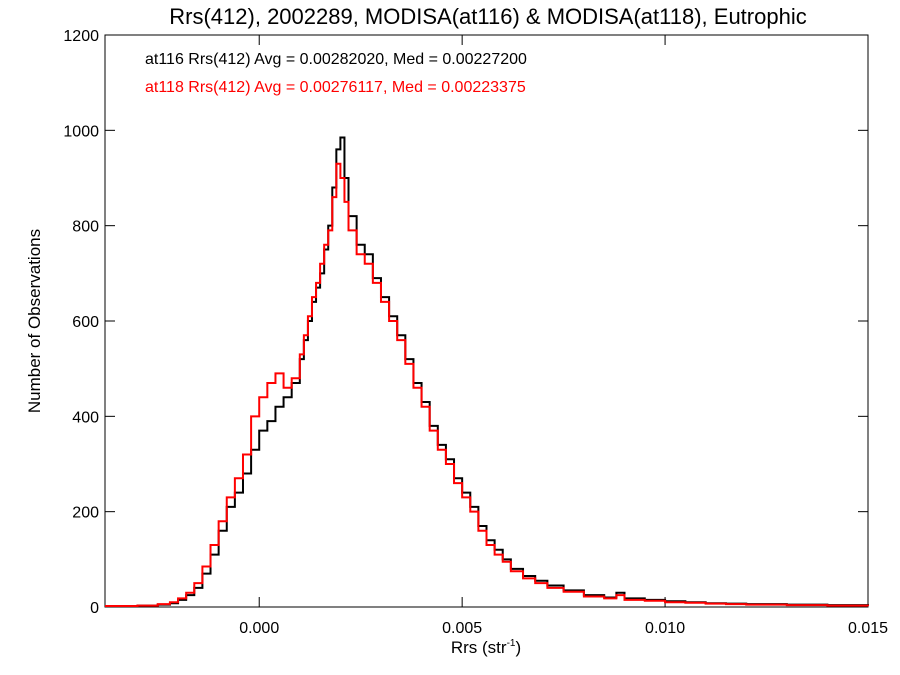 The image size is (900, 675). Describe the element at coordinates (85, 513) in the screenshot. I see `y-tick-label: 200` at that location.